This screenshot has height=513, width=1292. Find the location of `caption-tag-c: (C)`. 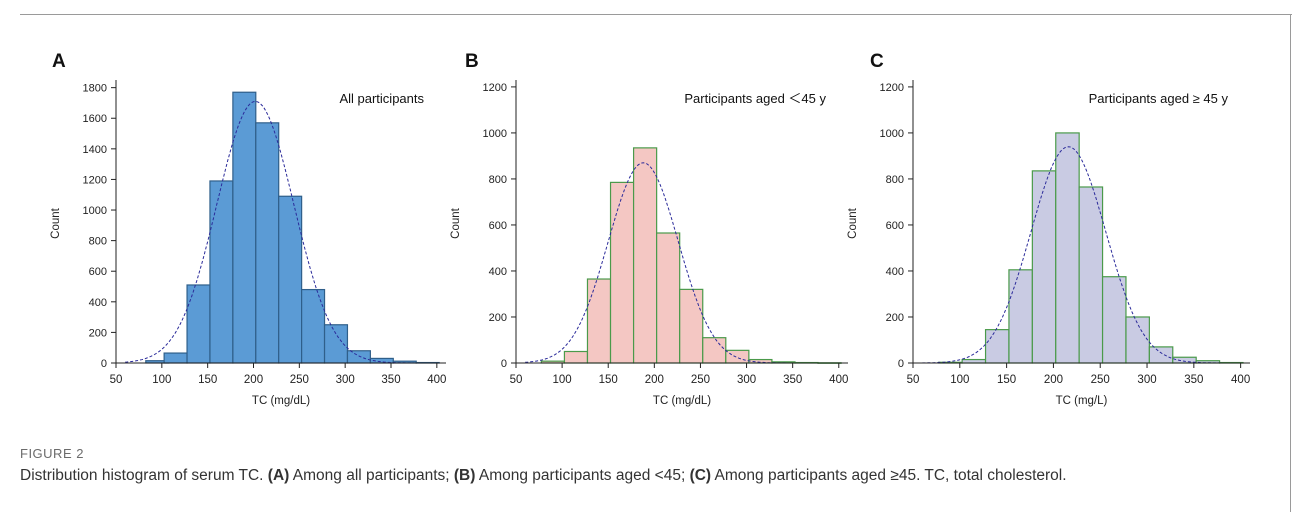

caption-tag-c: (C) is located at coordinates (700, 475).